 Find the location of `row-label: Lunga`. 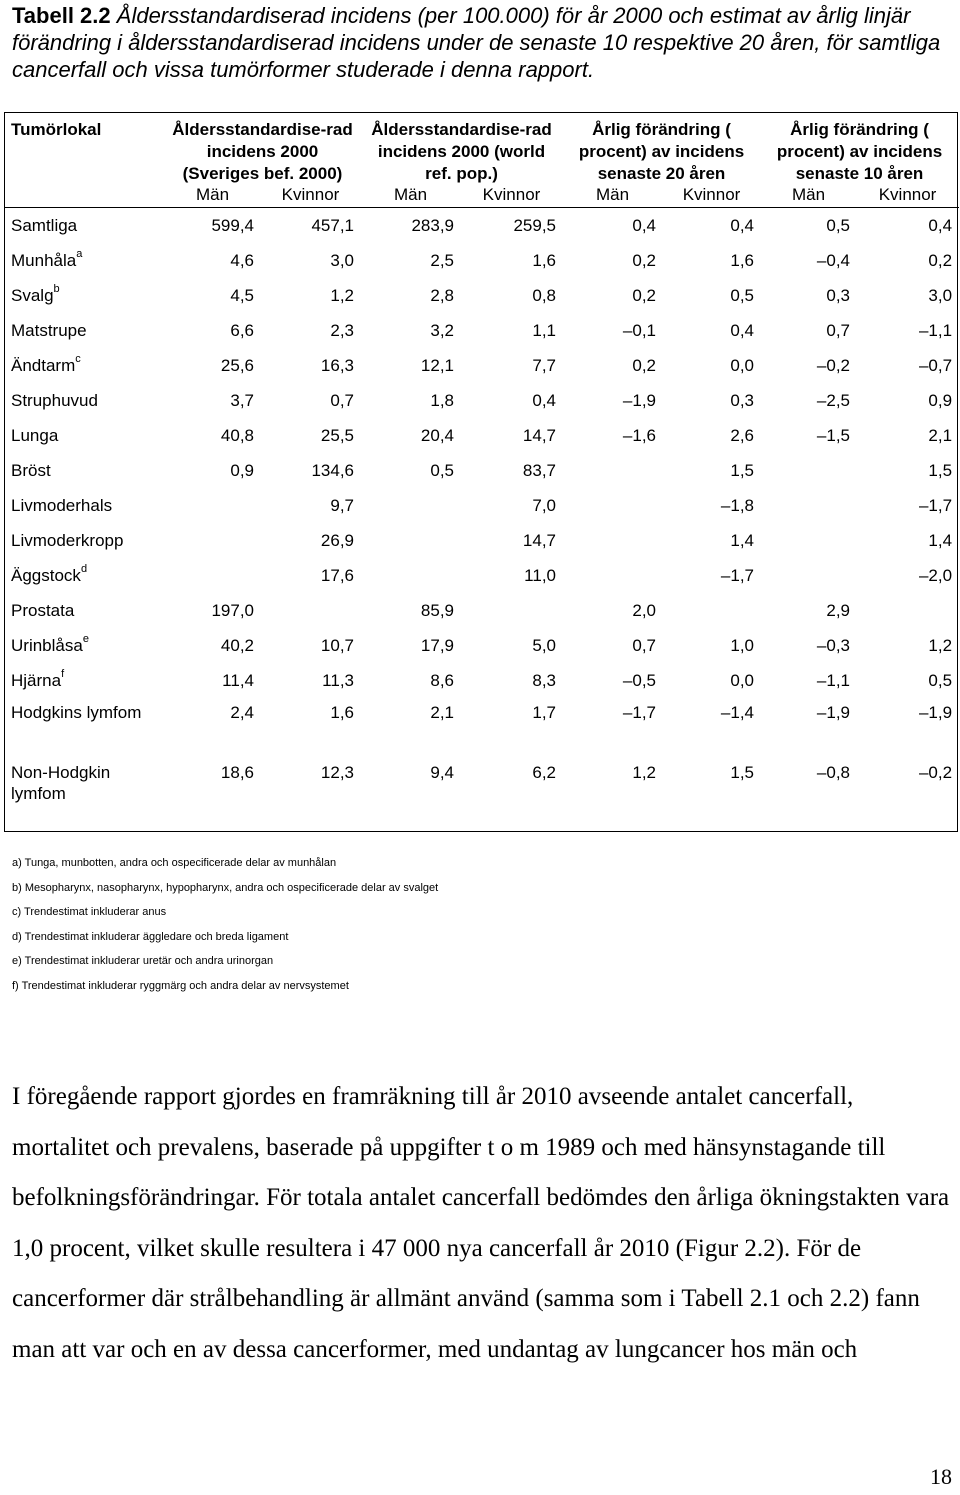

row-label: Lunga is located at coordinates (85, 435).